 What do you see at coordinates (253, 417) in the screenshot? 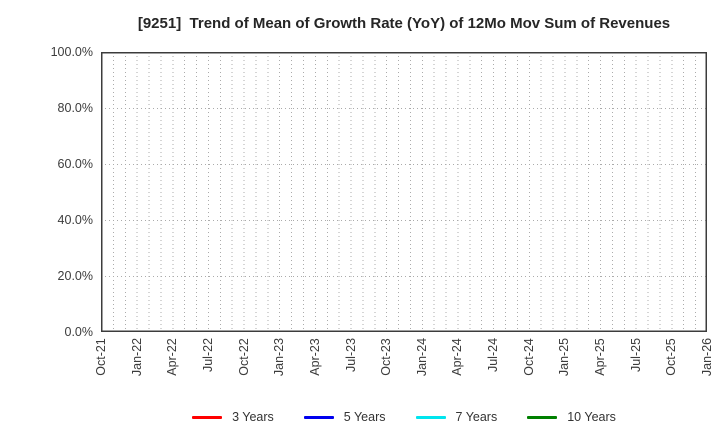
I see `legend-label: 3 Years` at bounding box center [253, 417].